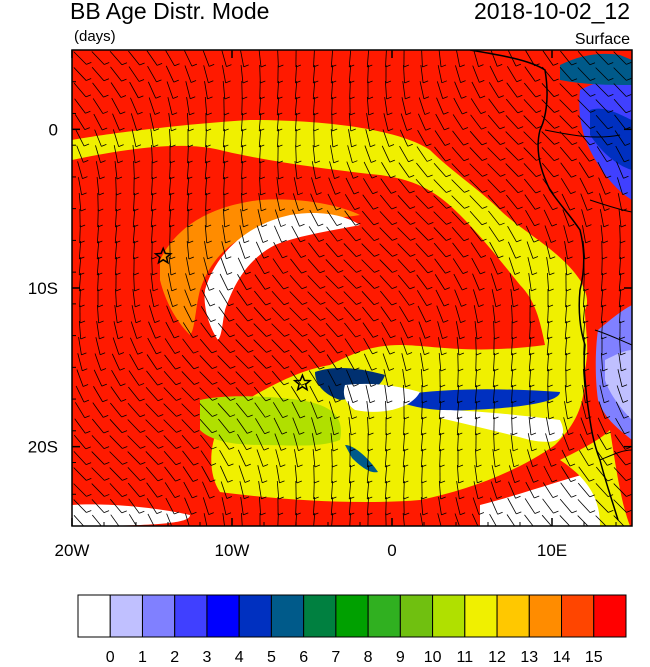  What do you see at coordinates (174, 657) in the screenshot?
I see `colorbar-label: 2` at bounding box center [174, 657].